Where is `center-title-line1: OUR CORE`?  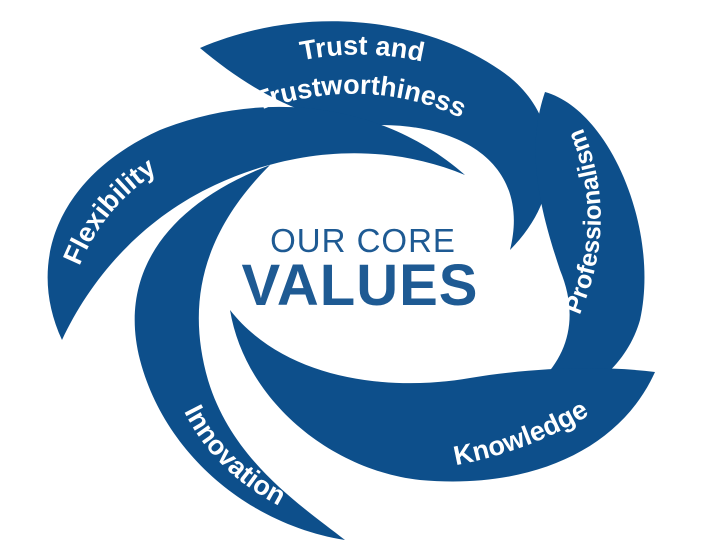 center-title-line1: OUR CORE is located at coordinates (363, 240).